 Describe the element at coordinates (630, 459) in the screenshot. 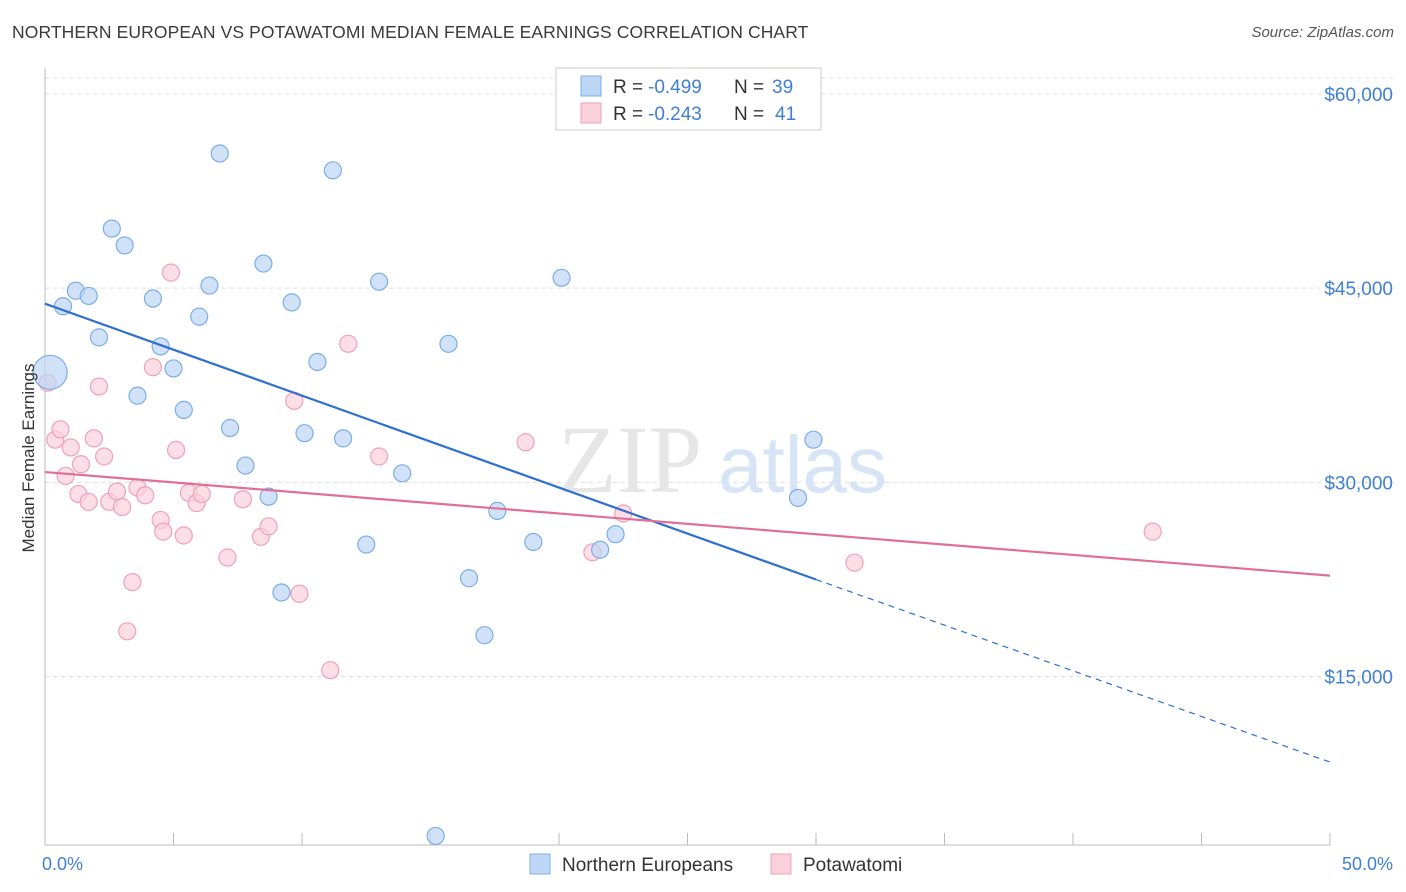

I see `watermark-zip: ZIP` at that location.